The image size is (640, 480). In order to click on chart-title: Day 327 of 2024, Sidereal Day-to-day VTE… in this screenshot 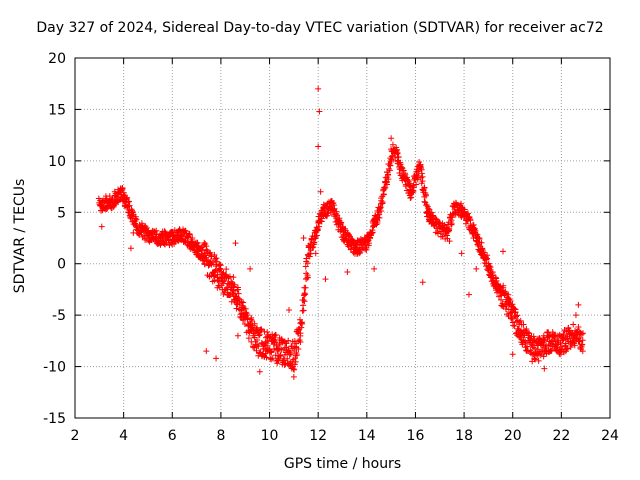, I will do `click(320, 28)`.